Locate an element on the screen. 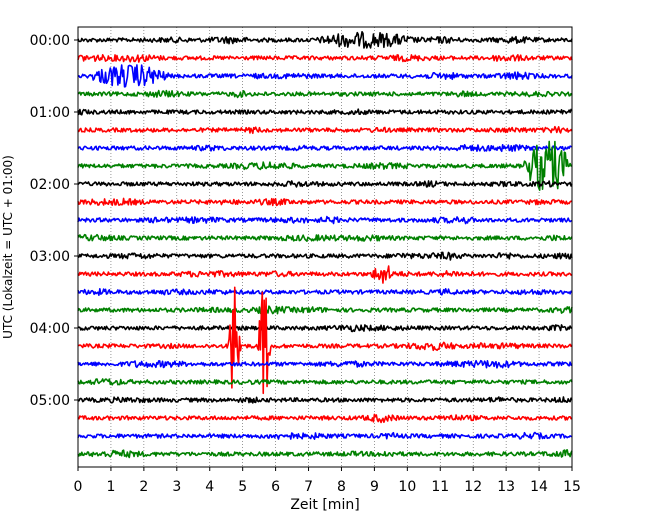 The height and width of the screenshot is (525, 650). x-tick-label: 7 is located at coordinates (308, 487).